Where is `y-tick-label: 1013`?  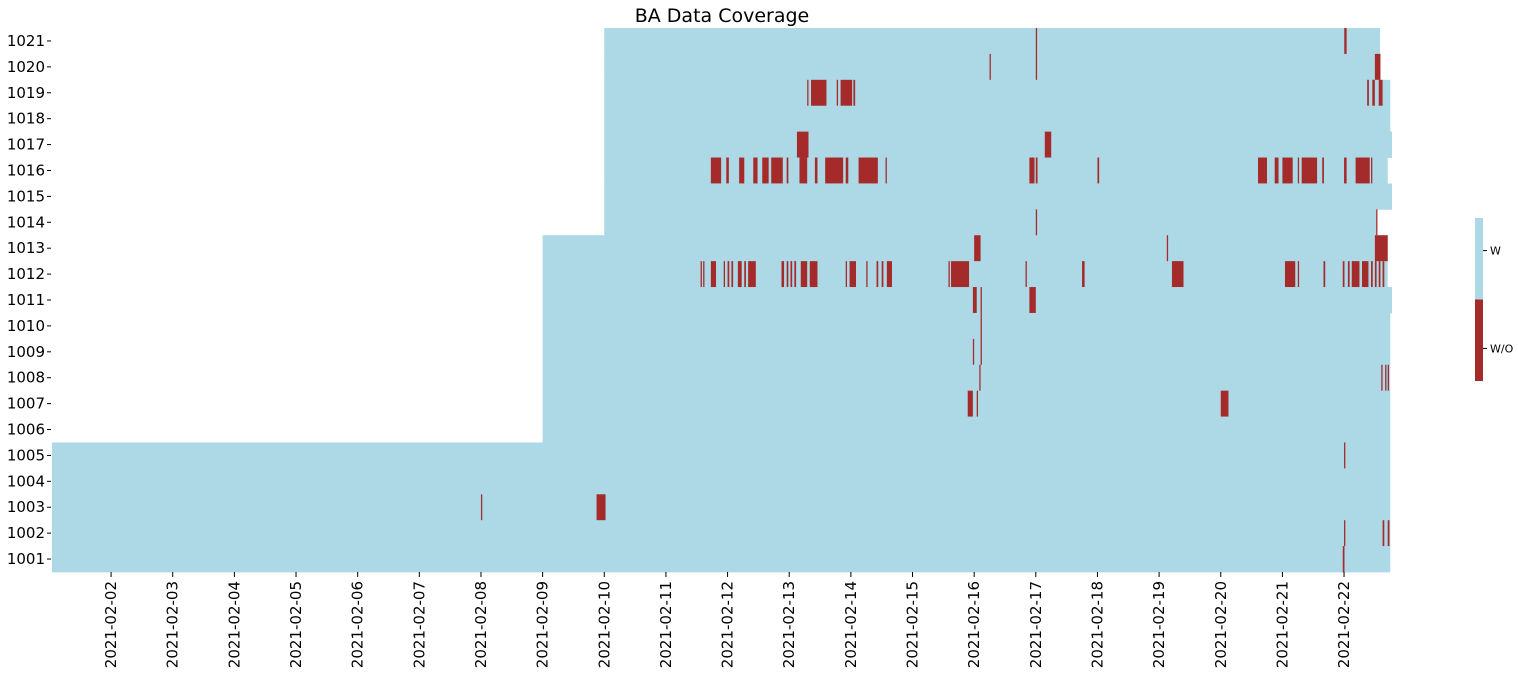
y-tick-label: 1013 is located at coordinates (26, 248).